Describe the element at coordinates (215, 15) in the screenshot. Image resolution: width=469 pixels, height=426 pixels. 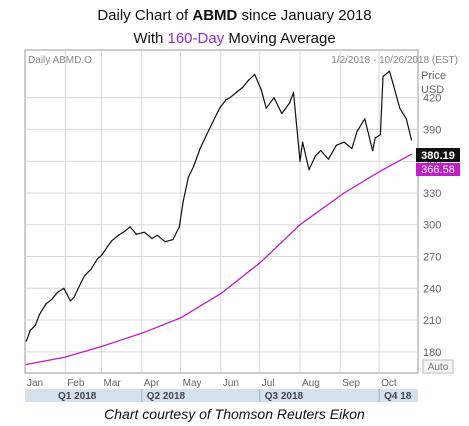
I see `title-ticker: ABMD` at that location.